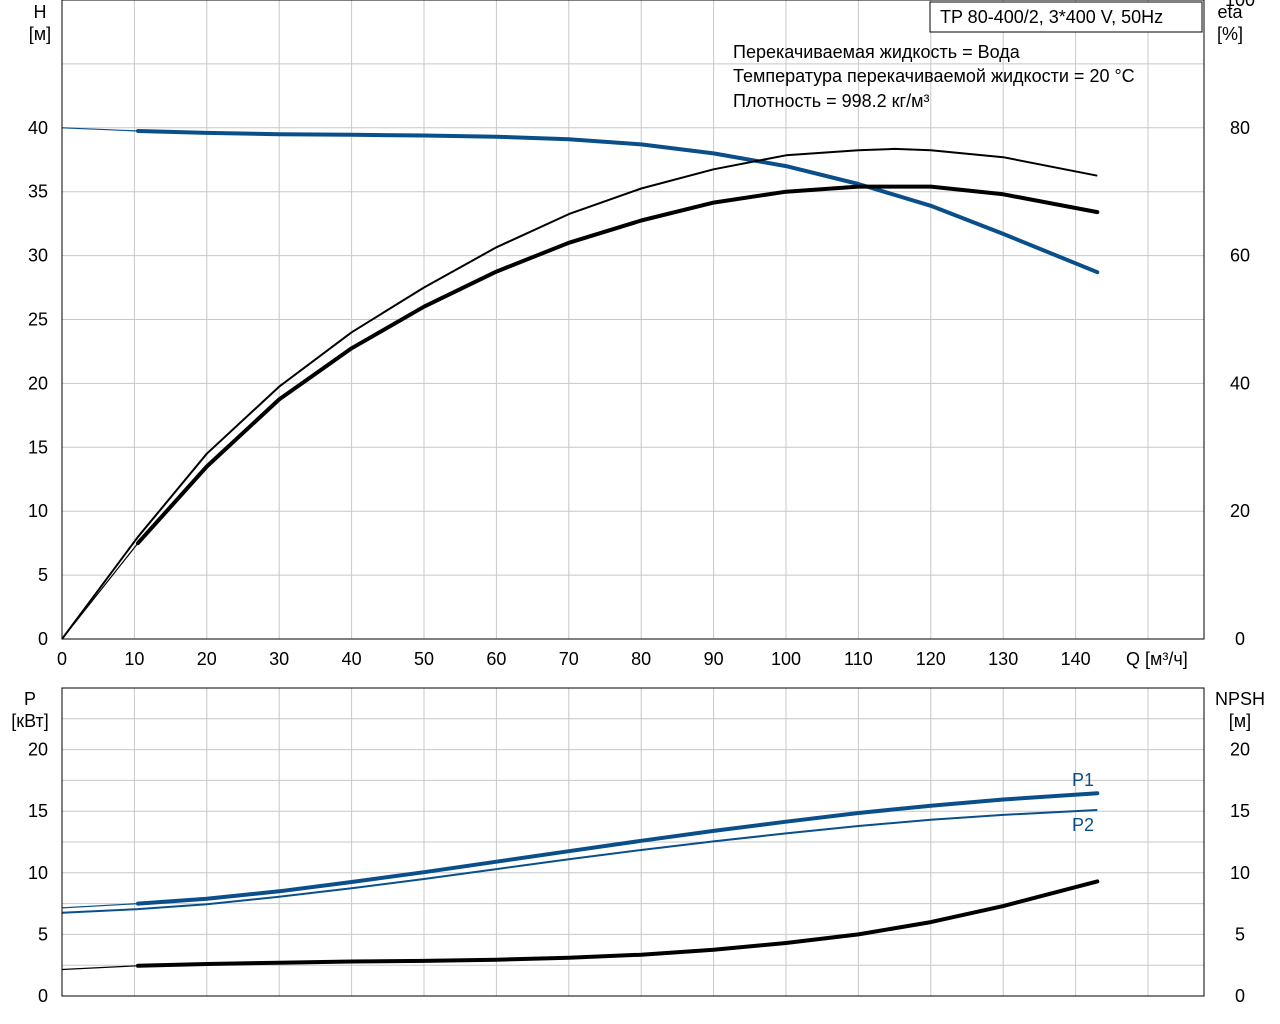 The height and width of the screenshot is (1024, 1280). Describe the element at coordinates (1157, 659) in the screenshot. I see `x-axis-title: Q [м³/ч]` at that location.